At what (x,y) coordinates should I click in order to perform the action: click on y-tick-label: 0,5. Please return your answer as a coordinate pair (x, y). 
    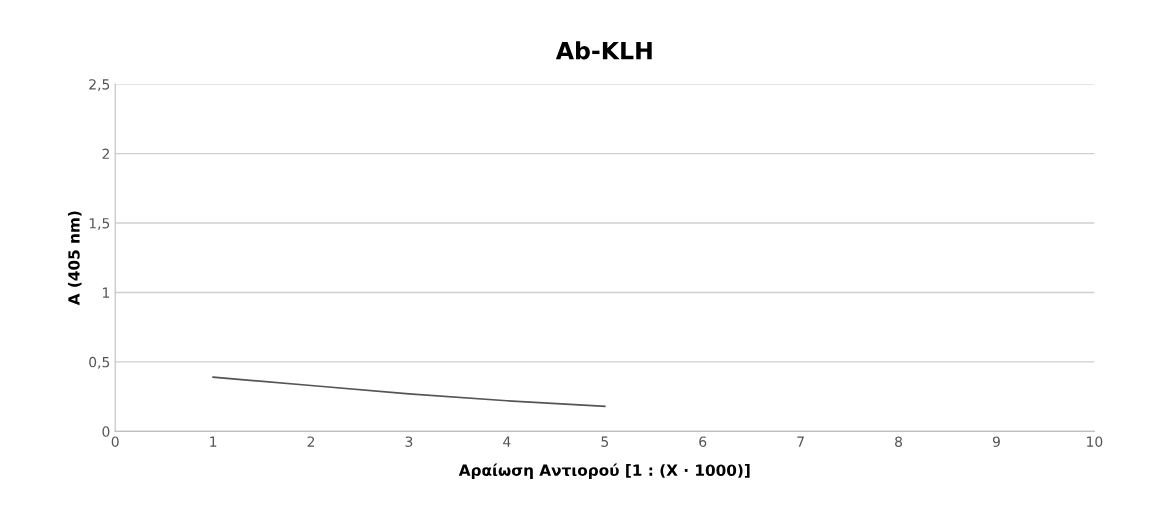
    Looking at the image, I should click on (99, 362).